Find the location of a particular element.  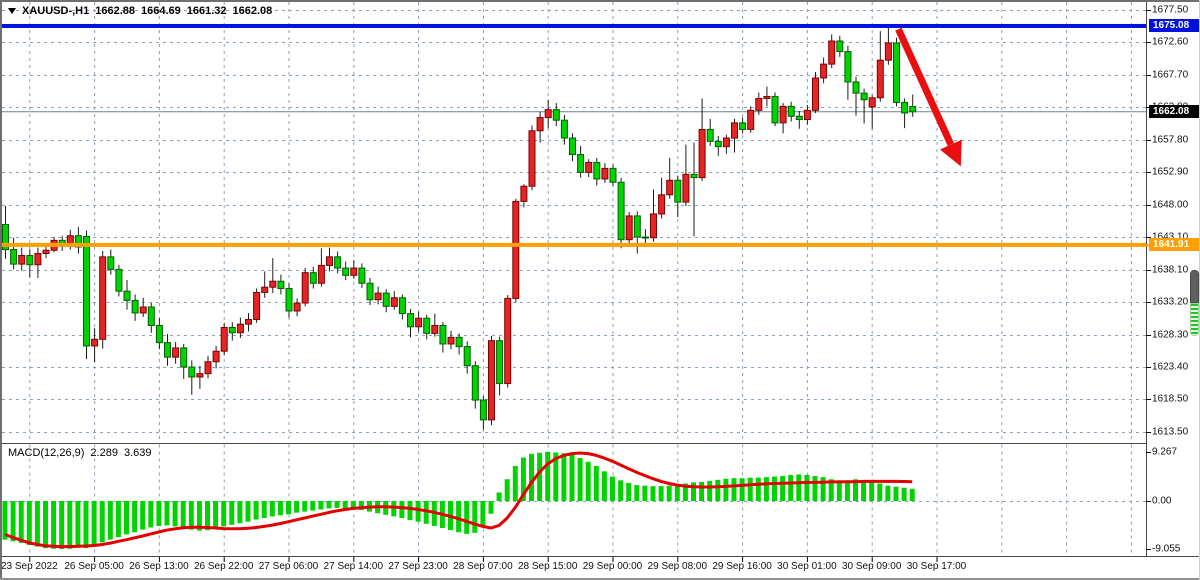

hline-resistance is located at coordinates (574, 25).